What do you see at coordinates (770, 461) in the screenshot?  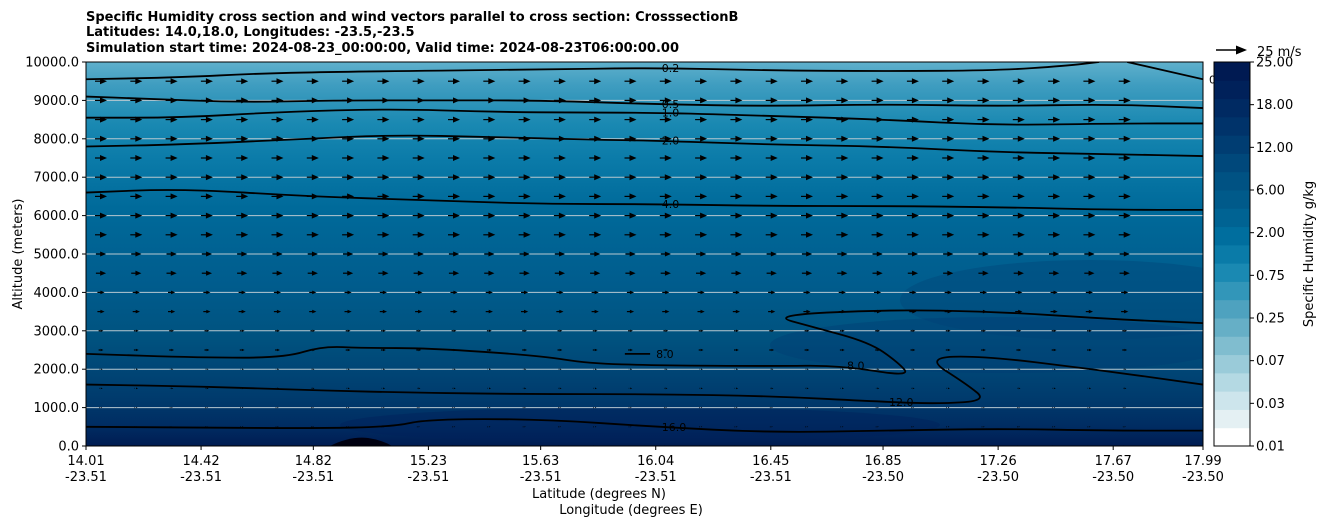 I see `x-tick-label-lat: 16.45` at bounding box center [770, 461].